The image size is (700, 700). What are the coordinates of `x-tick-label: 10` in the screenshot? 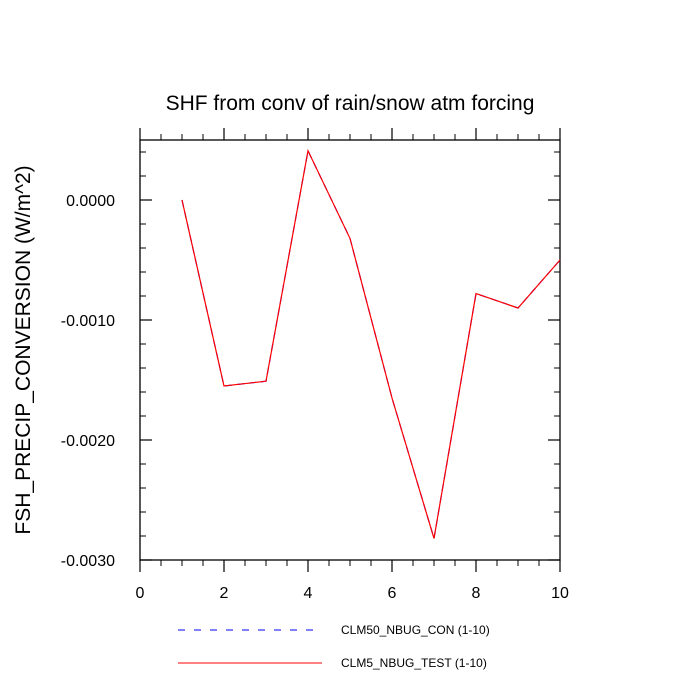 It's located at (560, 593).